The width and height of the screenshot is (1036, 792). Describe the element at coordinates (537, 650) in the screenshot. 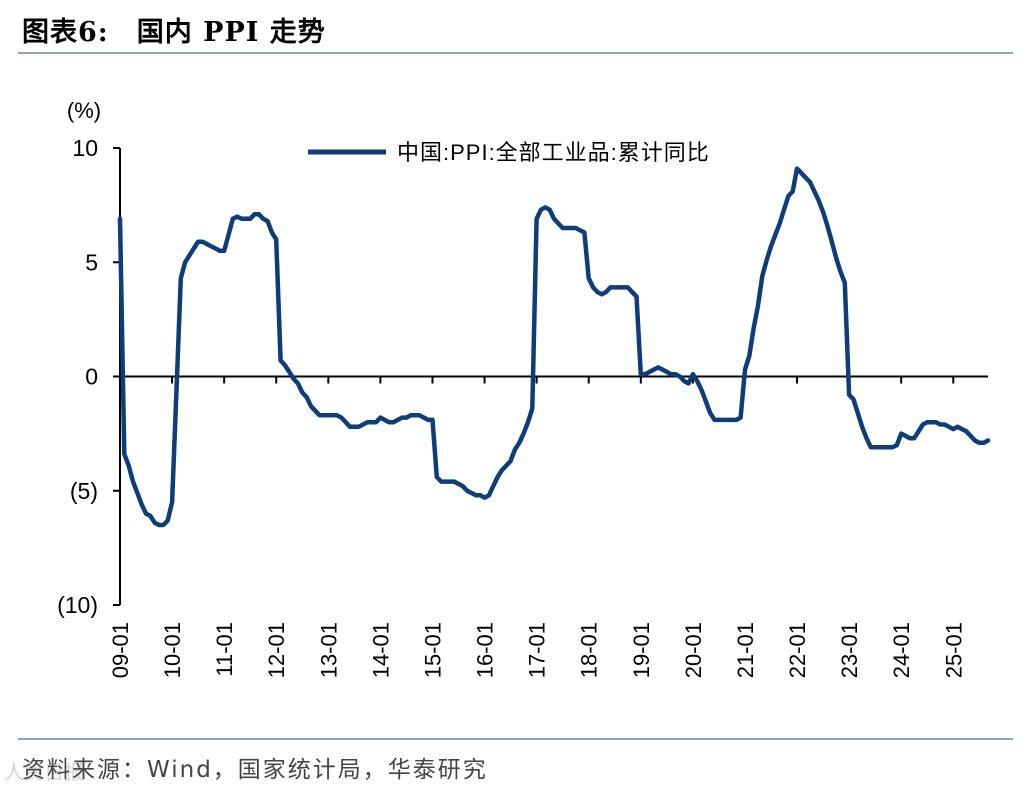

I see `x-tick-label: 17-01` at that location.